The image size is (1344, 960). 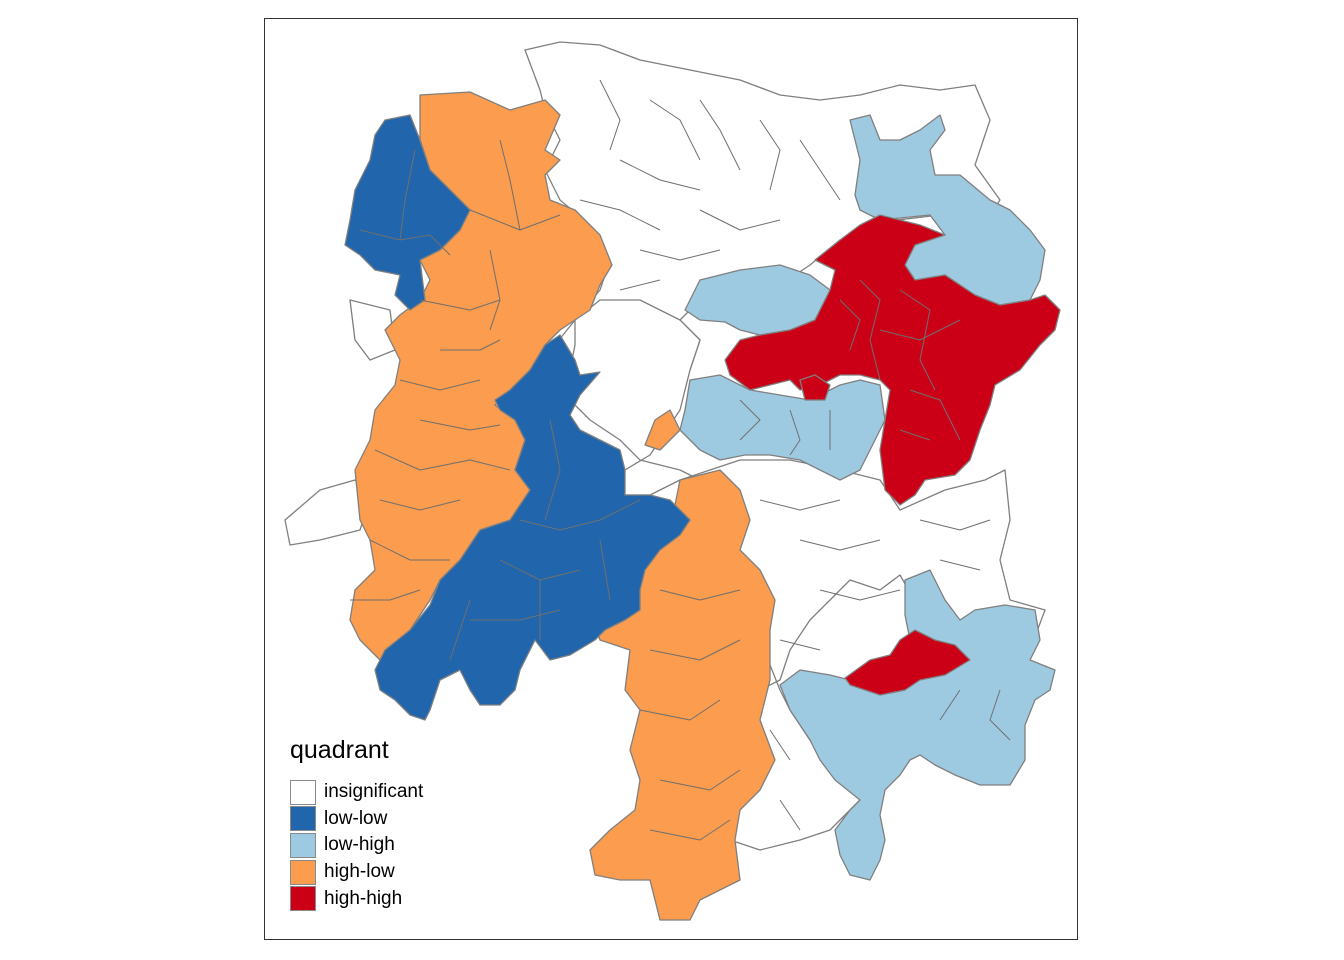 I want to click on region-low-high-northeast, so click(x=947, y=210).